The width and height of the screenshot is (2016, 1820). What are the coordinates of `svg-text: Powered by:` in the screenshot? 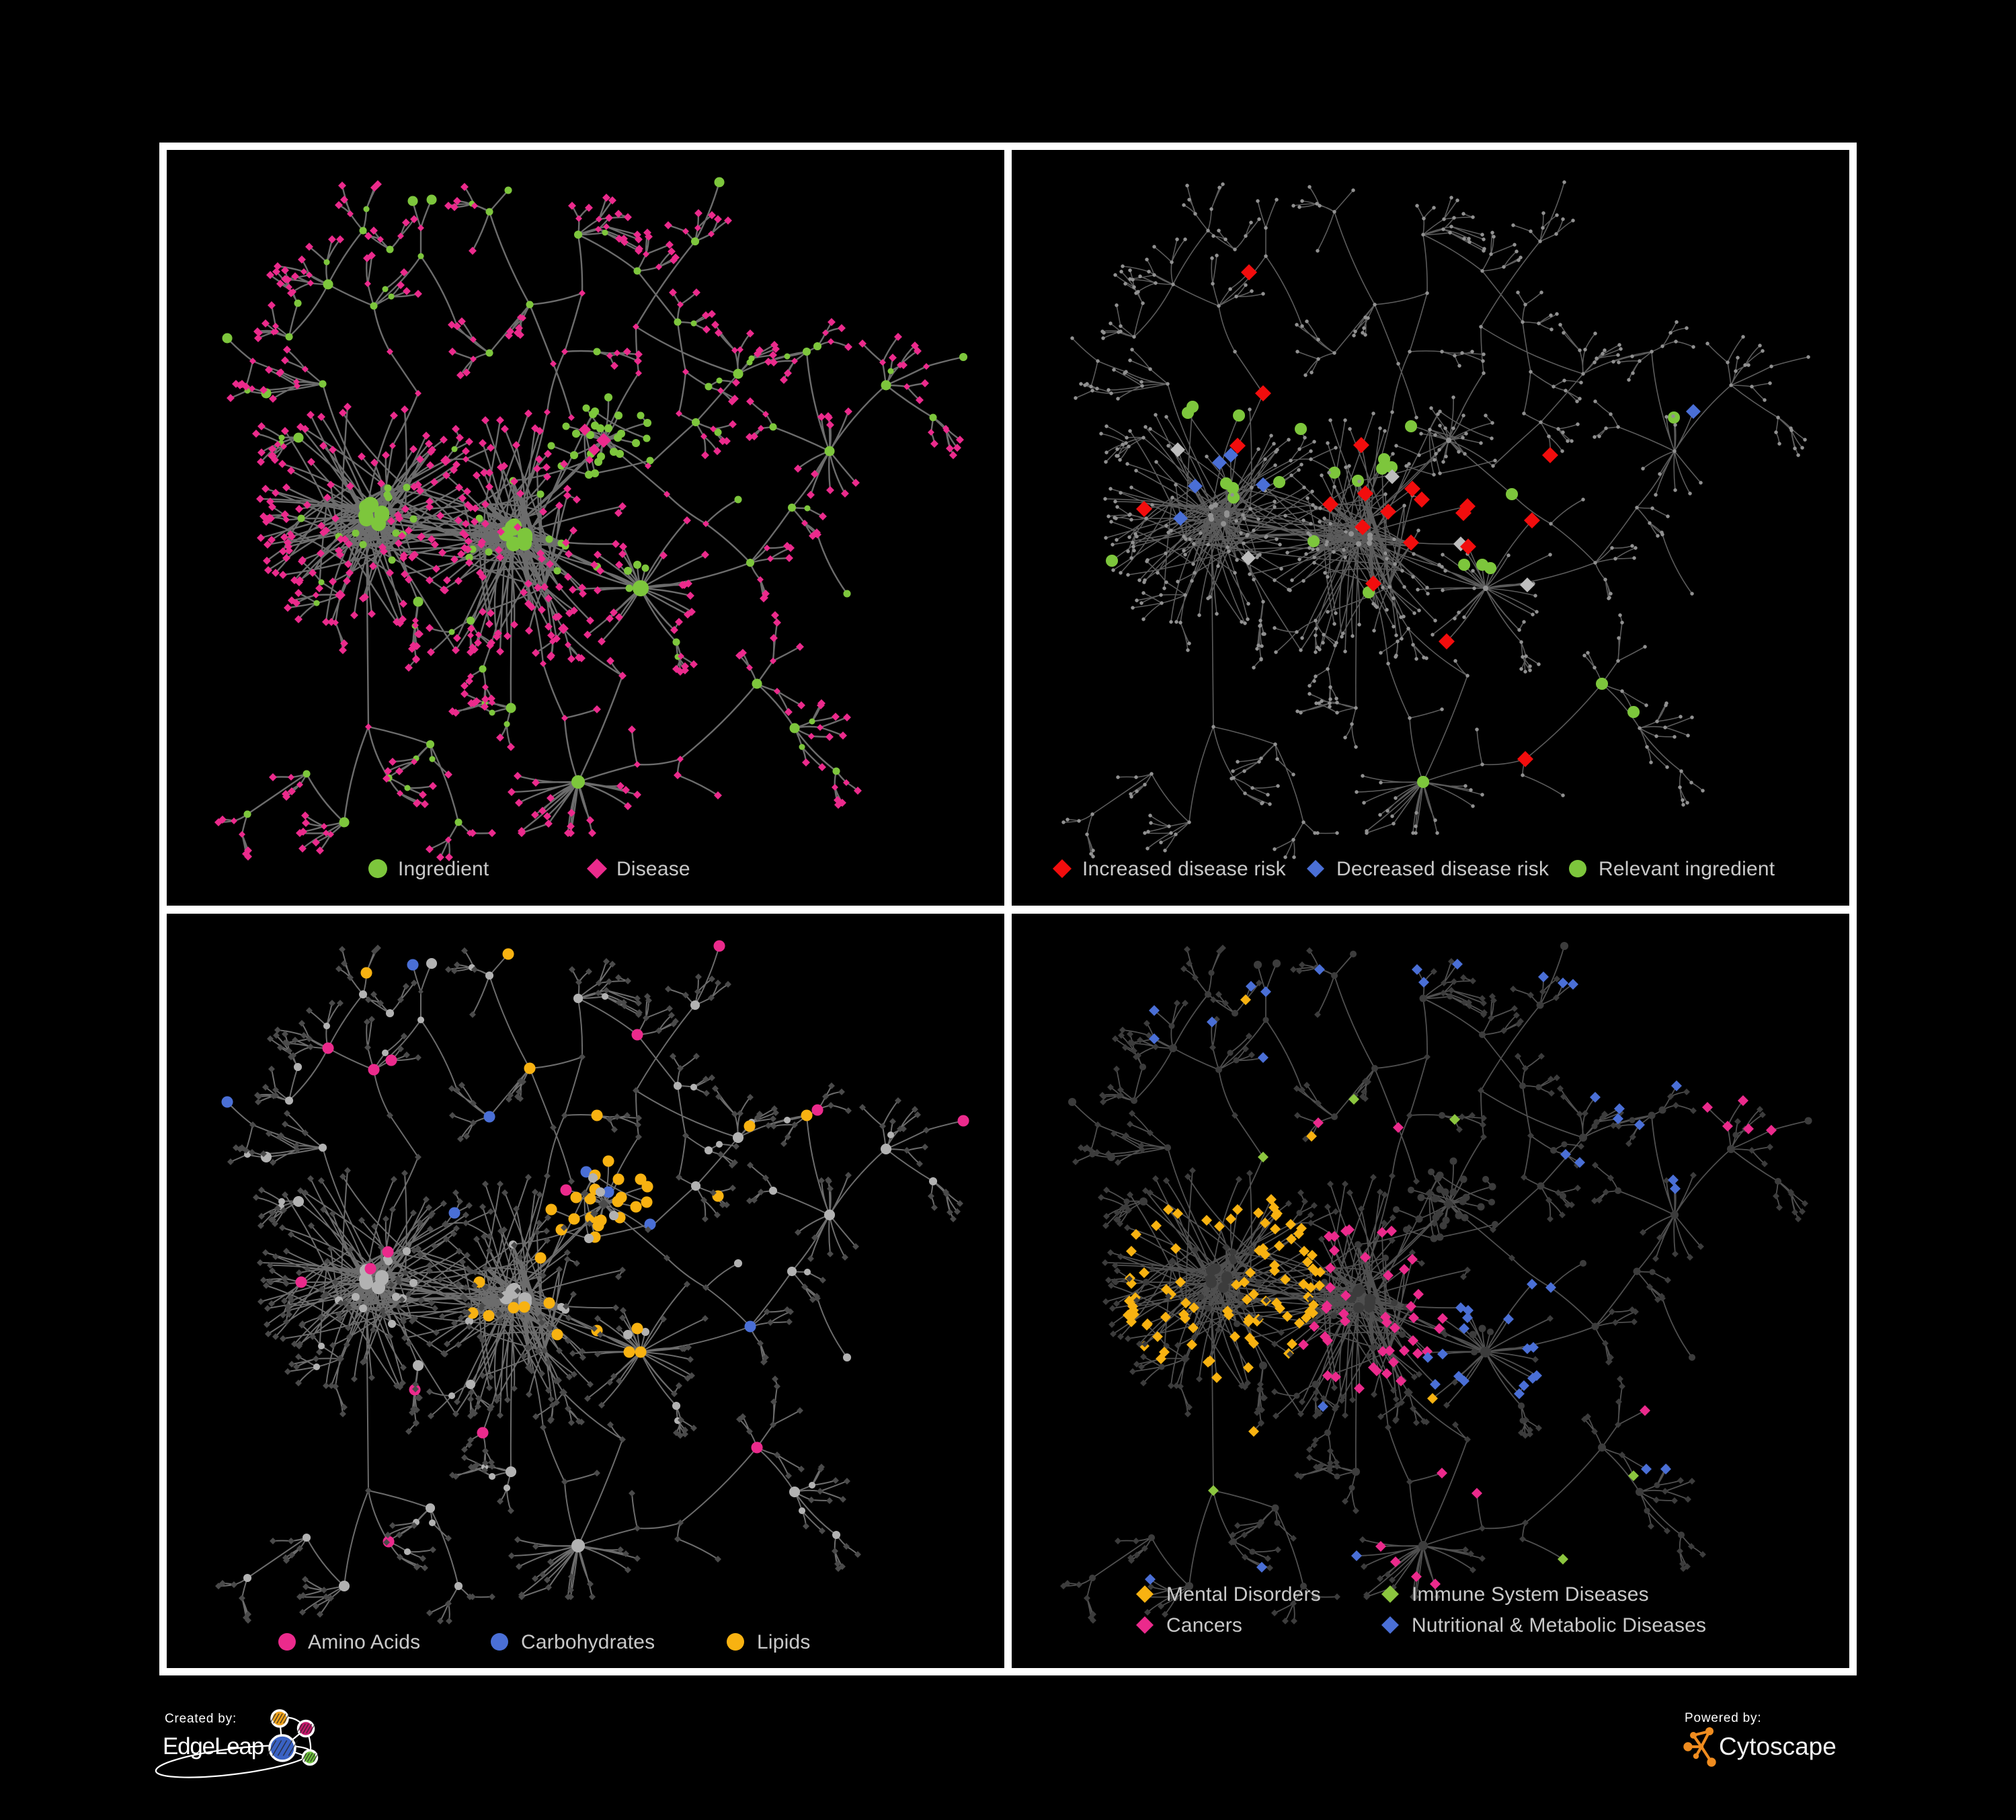 It's located at (1723, 1718).